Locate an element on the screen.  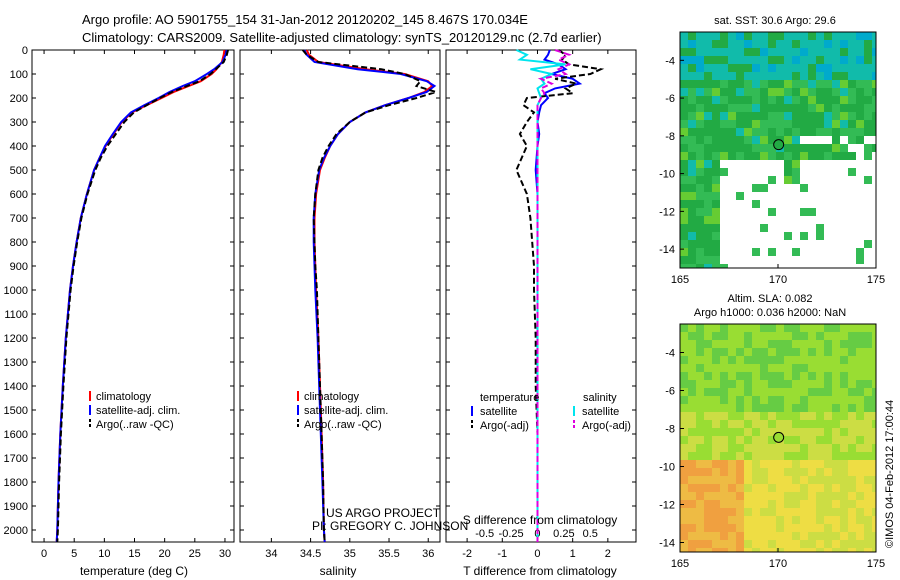
depth-tick-label: 1900 is located at coordinates (16, 507).